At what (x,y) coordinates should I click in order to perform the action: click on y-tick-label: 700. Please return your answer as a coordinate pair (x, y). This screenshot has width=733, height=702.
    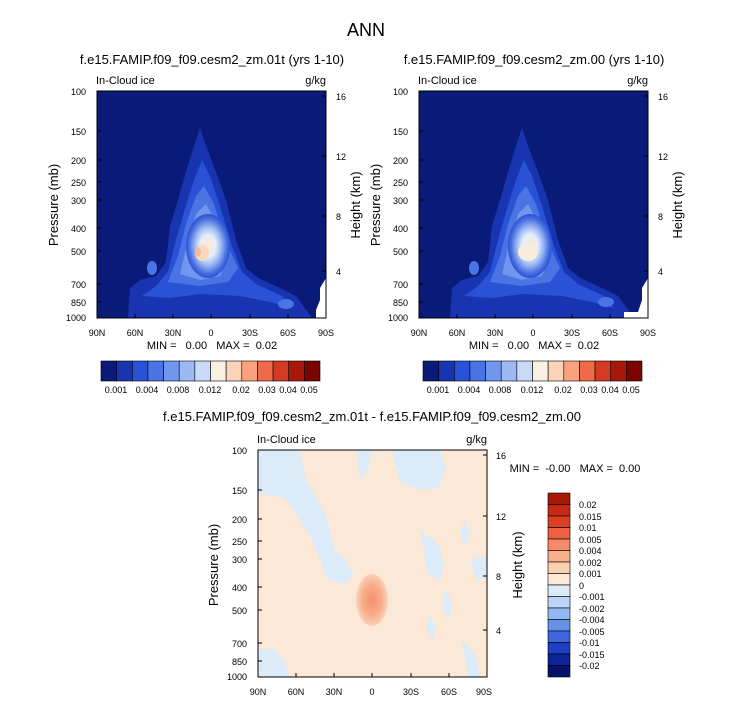
    Looking at the image, I should click on (400, 285).